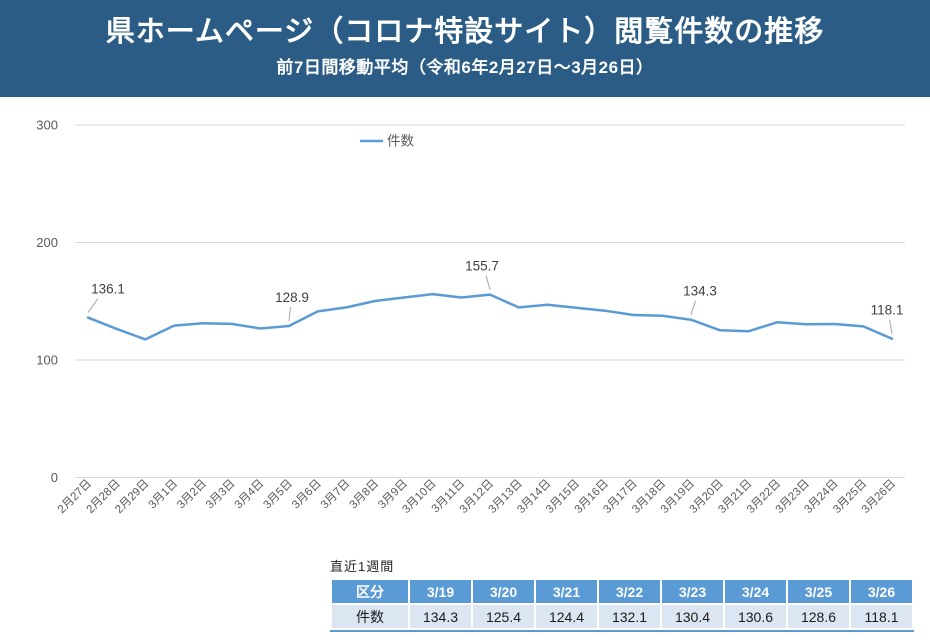 Image resolution: width=930 pixels, height=644 pixels. What do you see at coordinates (278, 495) in the screenshot?
I see `x-axis-tick-label: 3月5日` at bounding box center [278, 495].